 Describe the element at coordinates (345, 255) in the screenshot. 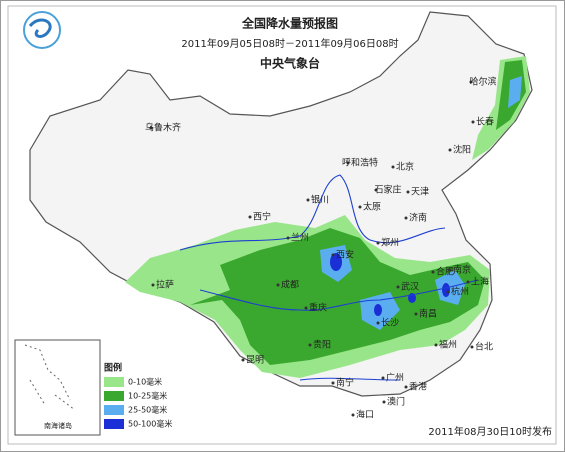

I see `city-label: 西安` at that location.